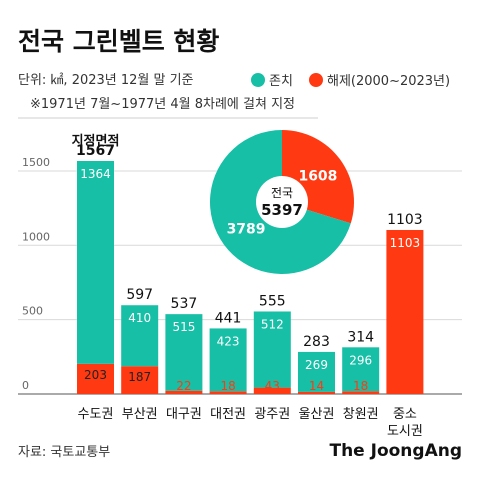 The height and width of the screenshot is (483, 480). What do you see at coordinates (316, 342) in the screenshot?
I see `label-total: 283` at bounding box center [316, 342].